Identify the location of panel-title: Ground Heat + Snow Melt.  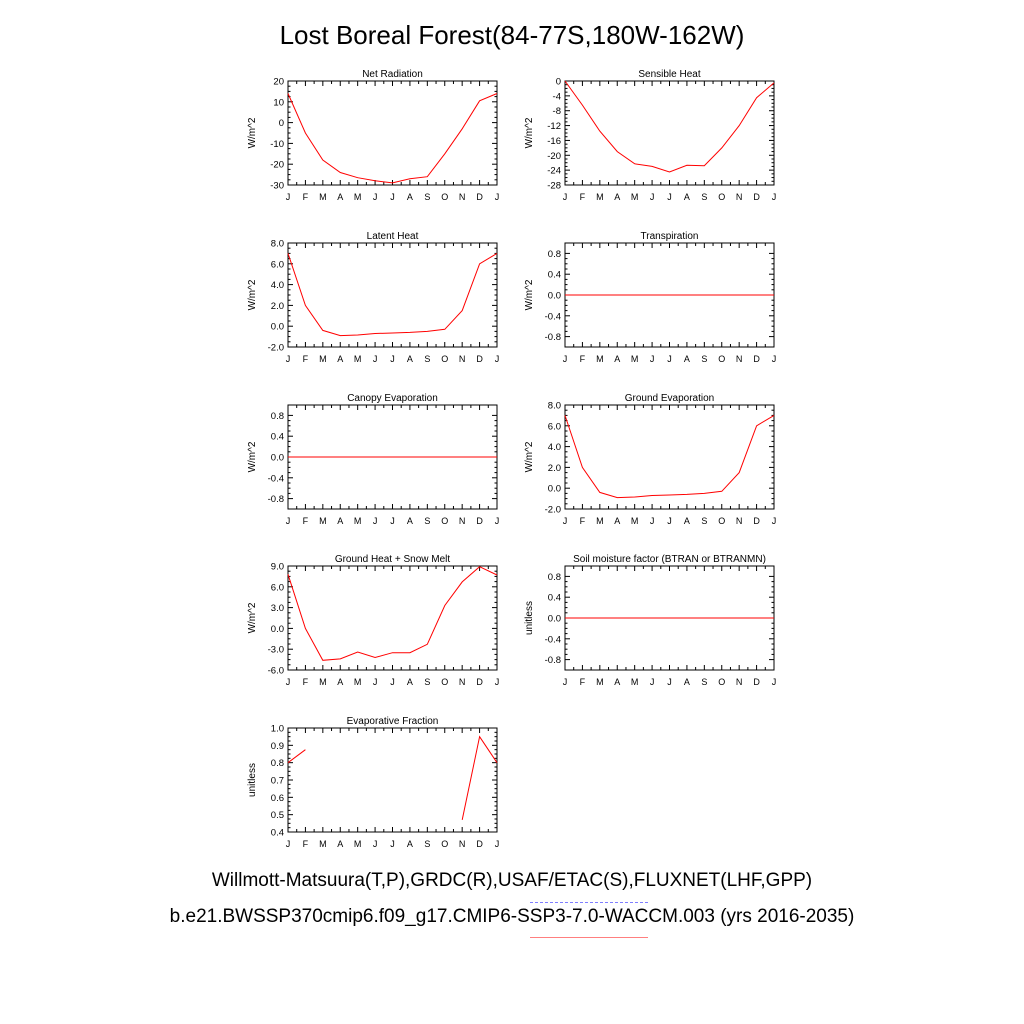
(393, 559).